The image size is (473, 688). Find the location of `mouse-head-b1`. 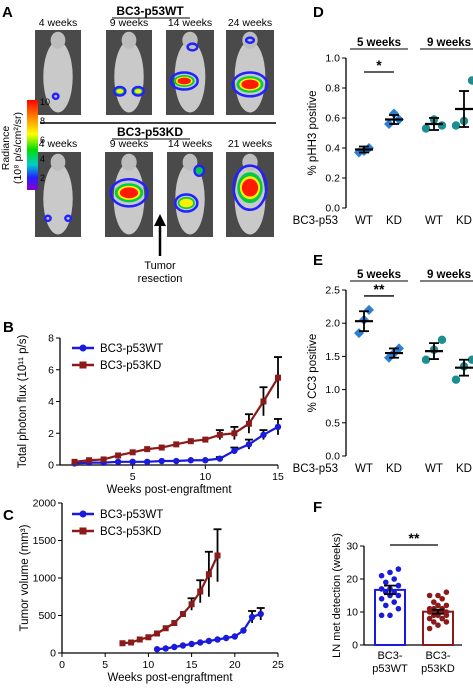

mouse-head-b1 is located at coordinates (58, 162).